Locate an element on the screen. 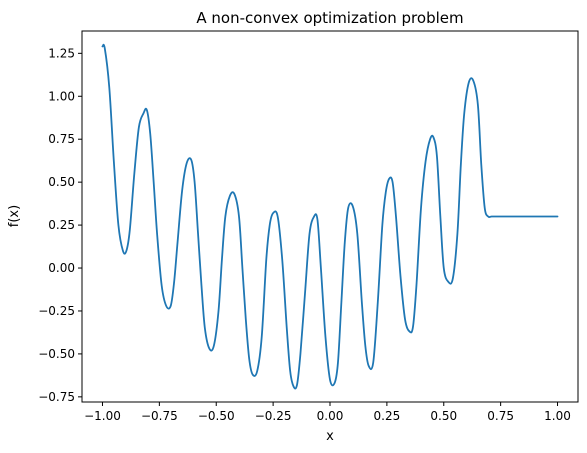 This screenshot has height=453, width=587. y-axis-label: f(x) is located at coordinates (14, 216).